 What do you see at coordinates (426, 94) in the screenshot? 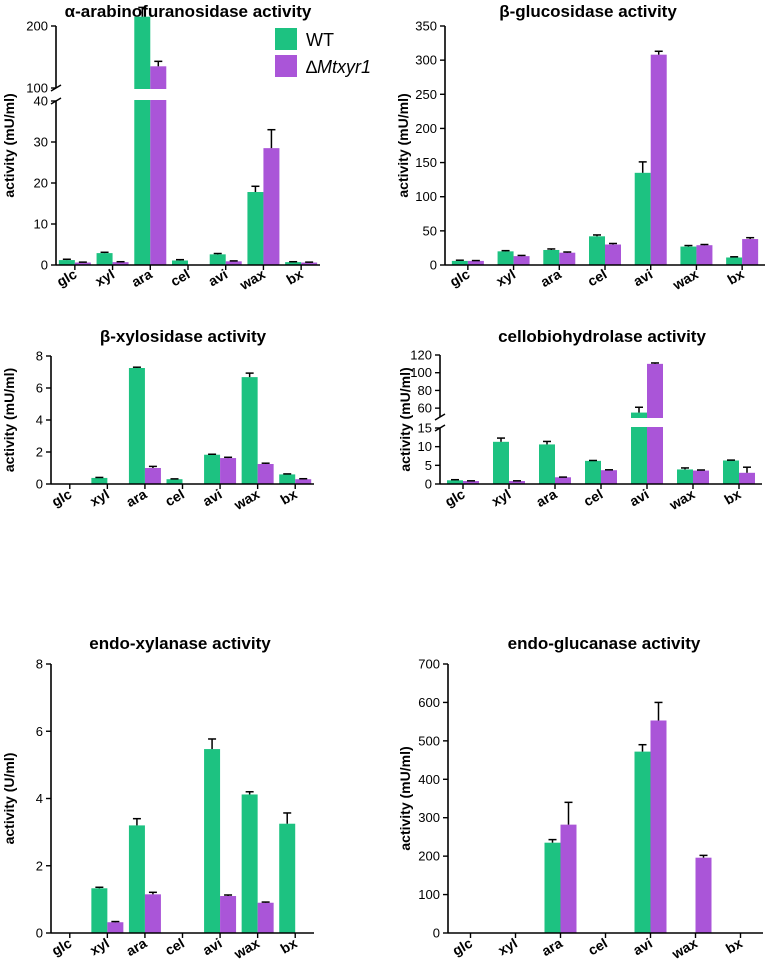
I see `y-tick-label: 250` at bounding box center [426, 94].